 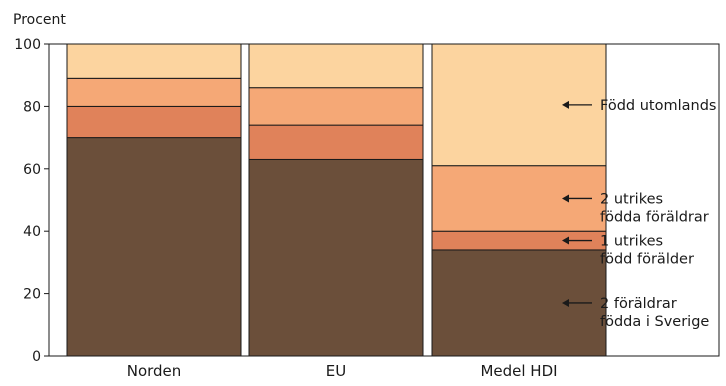 I want to click on series-label: födda i Sverige, so click(x=654, y=322).